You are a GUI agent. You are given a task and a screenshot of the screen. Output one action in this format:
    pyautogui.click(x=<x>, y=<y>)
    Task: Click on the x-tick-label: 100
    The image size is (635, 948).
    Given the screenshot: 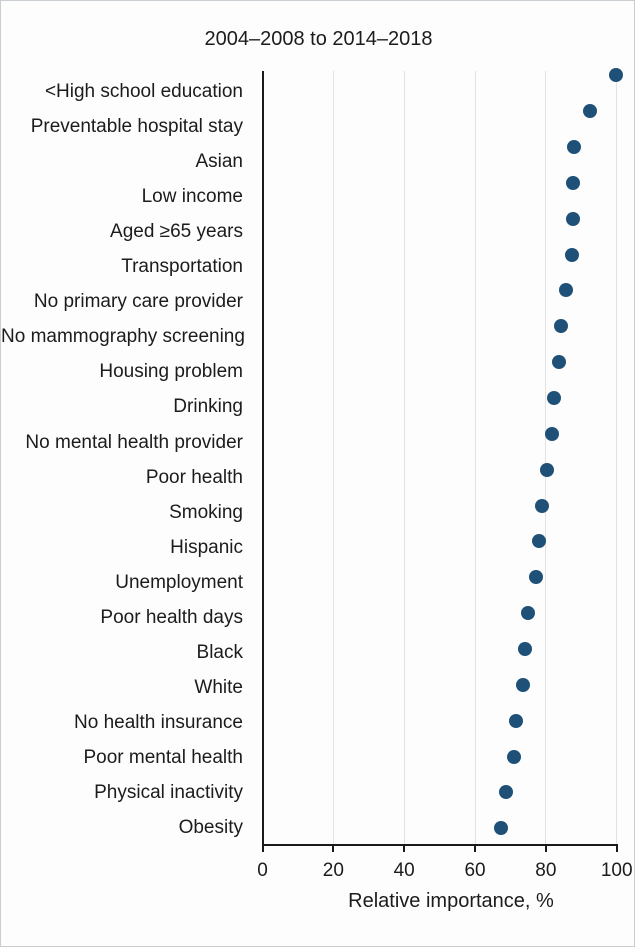 What is the action you would take?
    pyautogui.click(x=616, y=870)
    